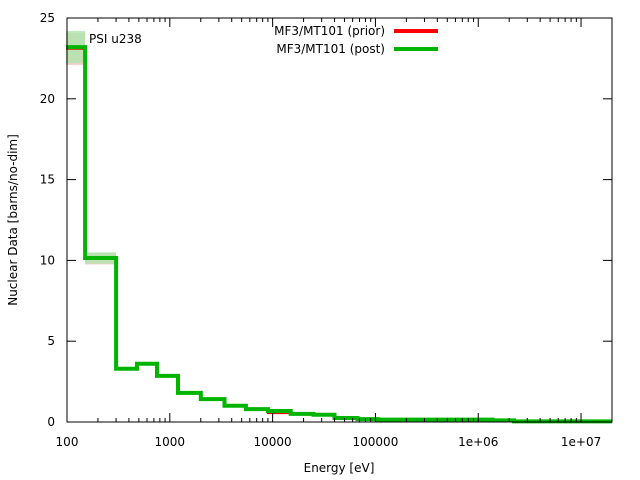  Describe the element at coordinates (376, 442) in the screenshot. I see `x-tick-label: 100000` at that location.